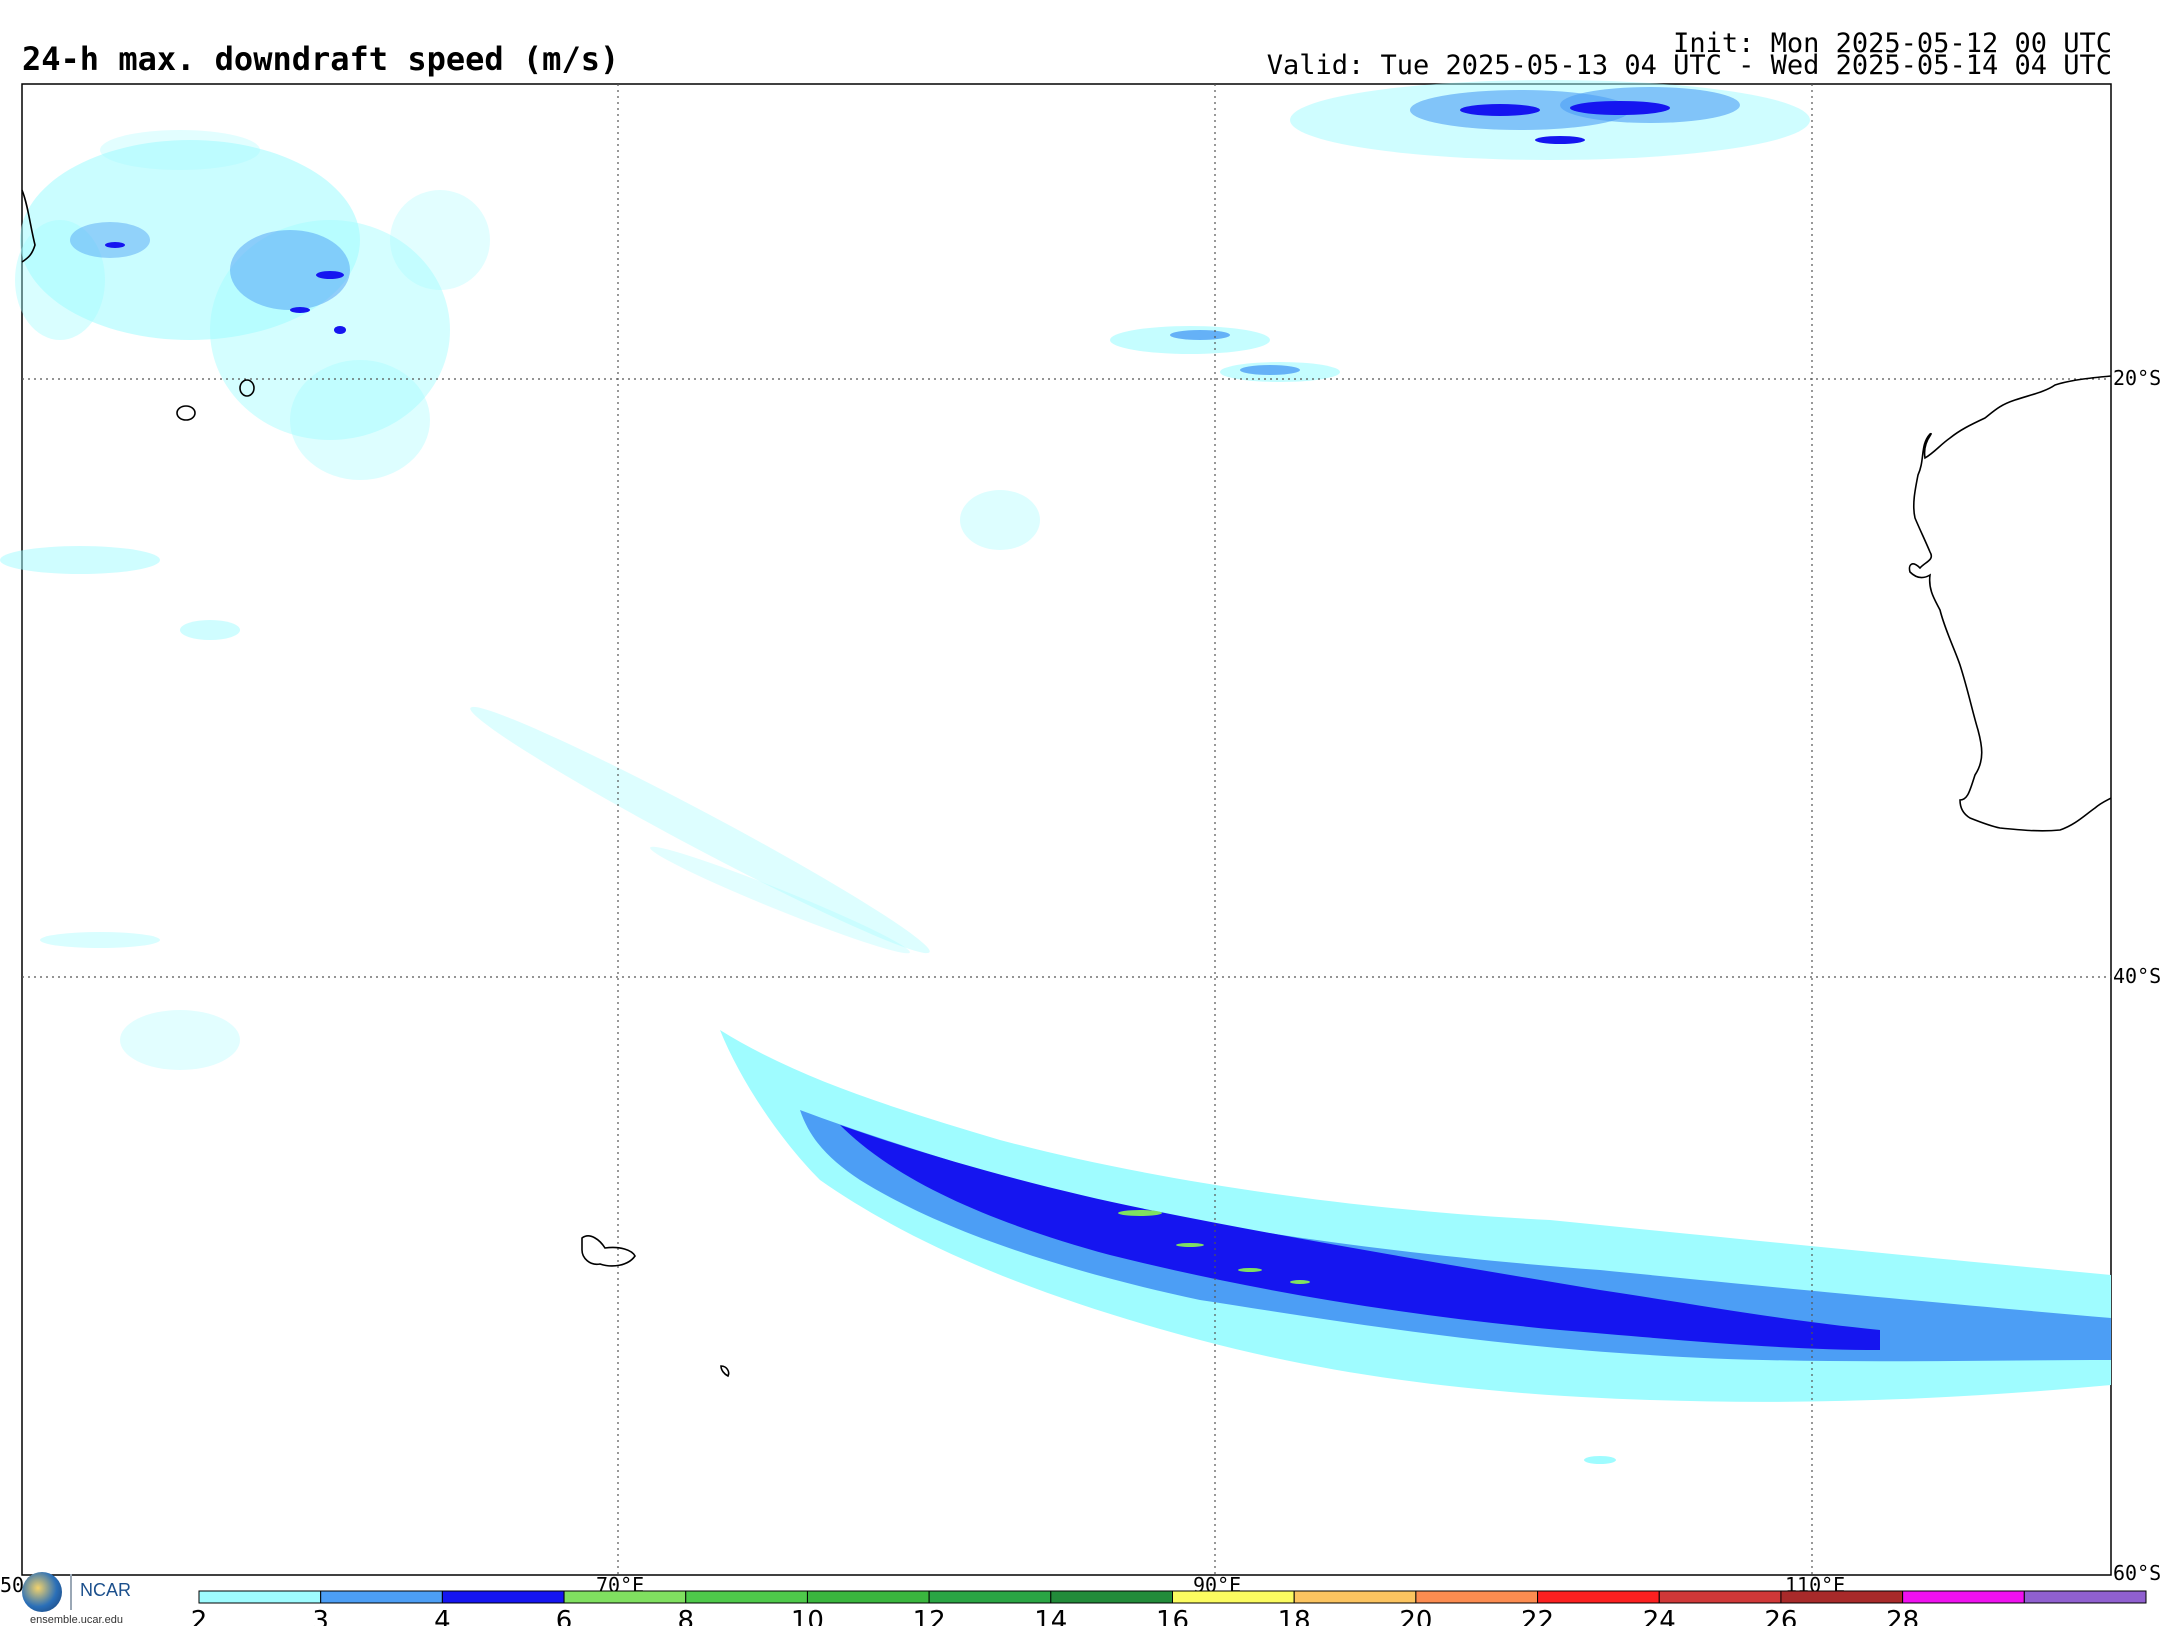 Image resolution: width=2160 pixels, height=1626 pixels. What do you see at coordinates (320, 1616) in the screenshot?
I see `colorbar-label: 3` at bounding box center [320, 1616].